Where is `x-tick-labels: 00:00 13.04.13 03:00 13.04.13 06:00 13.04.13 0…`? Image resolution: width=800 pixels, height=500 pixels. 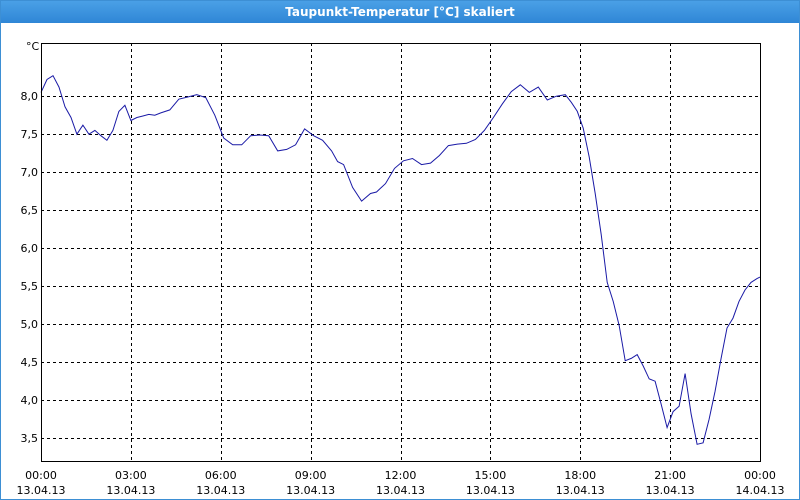 x-tick-labels: 00:00 13.04.13 03:00 13.04.13 06:00 13.04.13 0… is located at coordinates (401, 483).